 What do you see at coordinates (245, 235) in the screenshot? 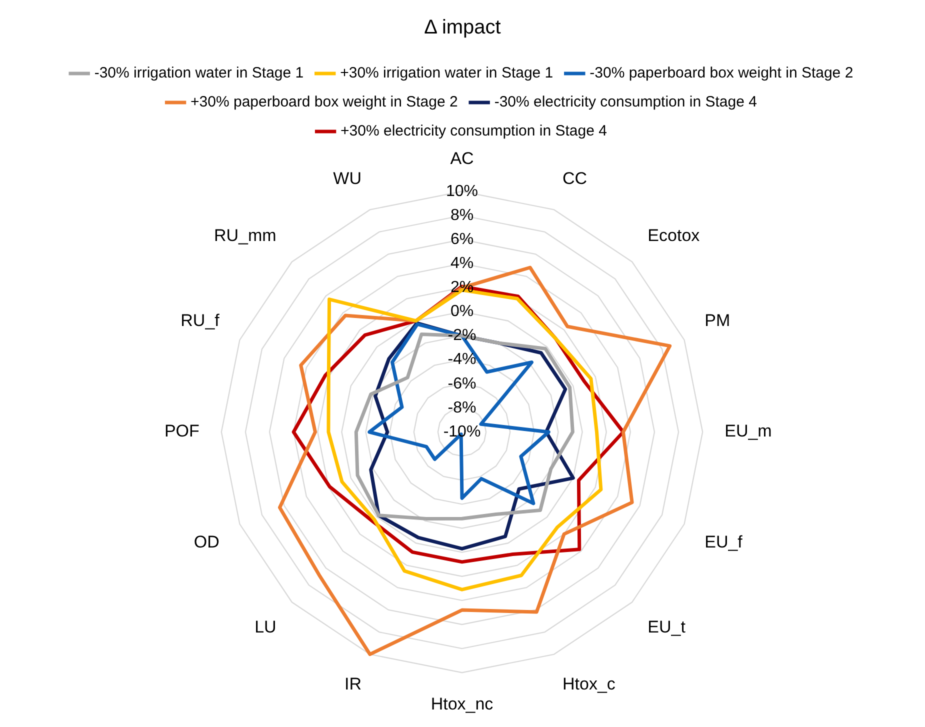
I see `spoke-label: RU_mm` at bounding box center [245, 235].